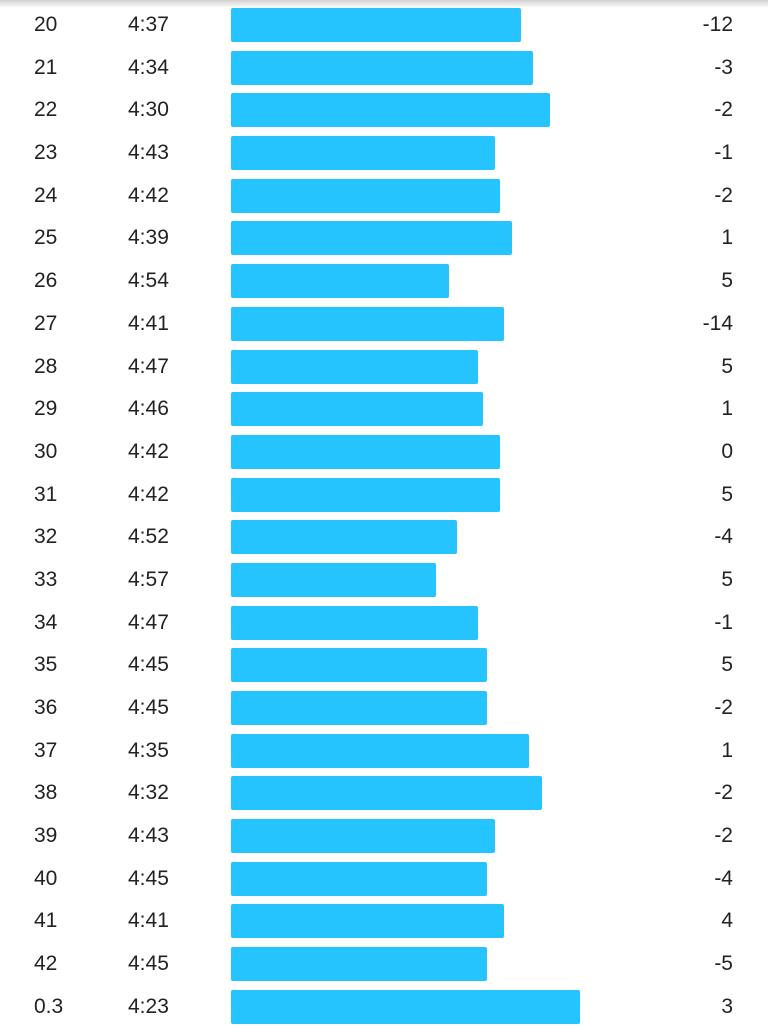 Image resolution: width=768 pixels, height=1029 pixels. I want to click on split-km: 42, so click(46, 964).